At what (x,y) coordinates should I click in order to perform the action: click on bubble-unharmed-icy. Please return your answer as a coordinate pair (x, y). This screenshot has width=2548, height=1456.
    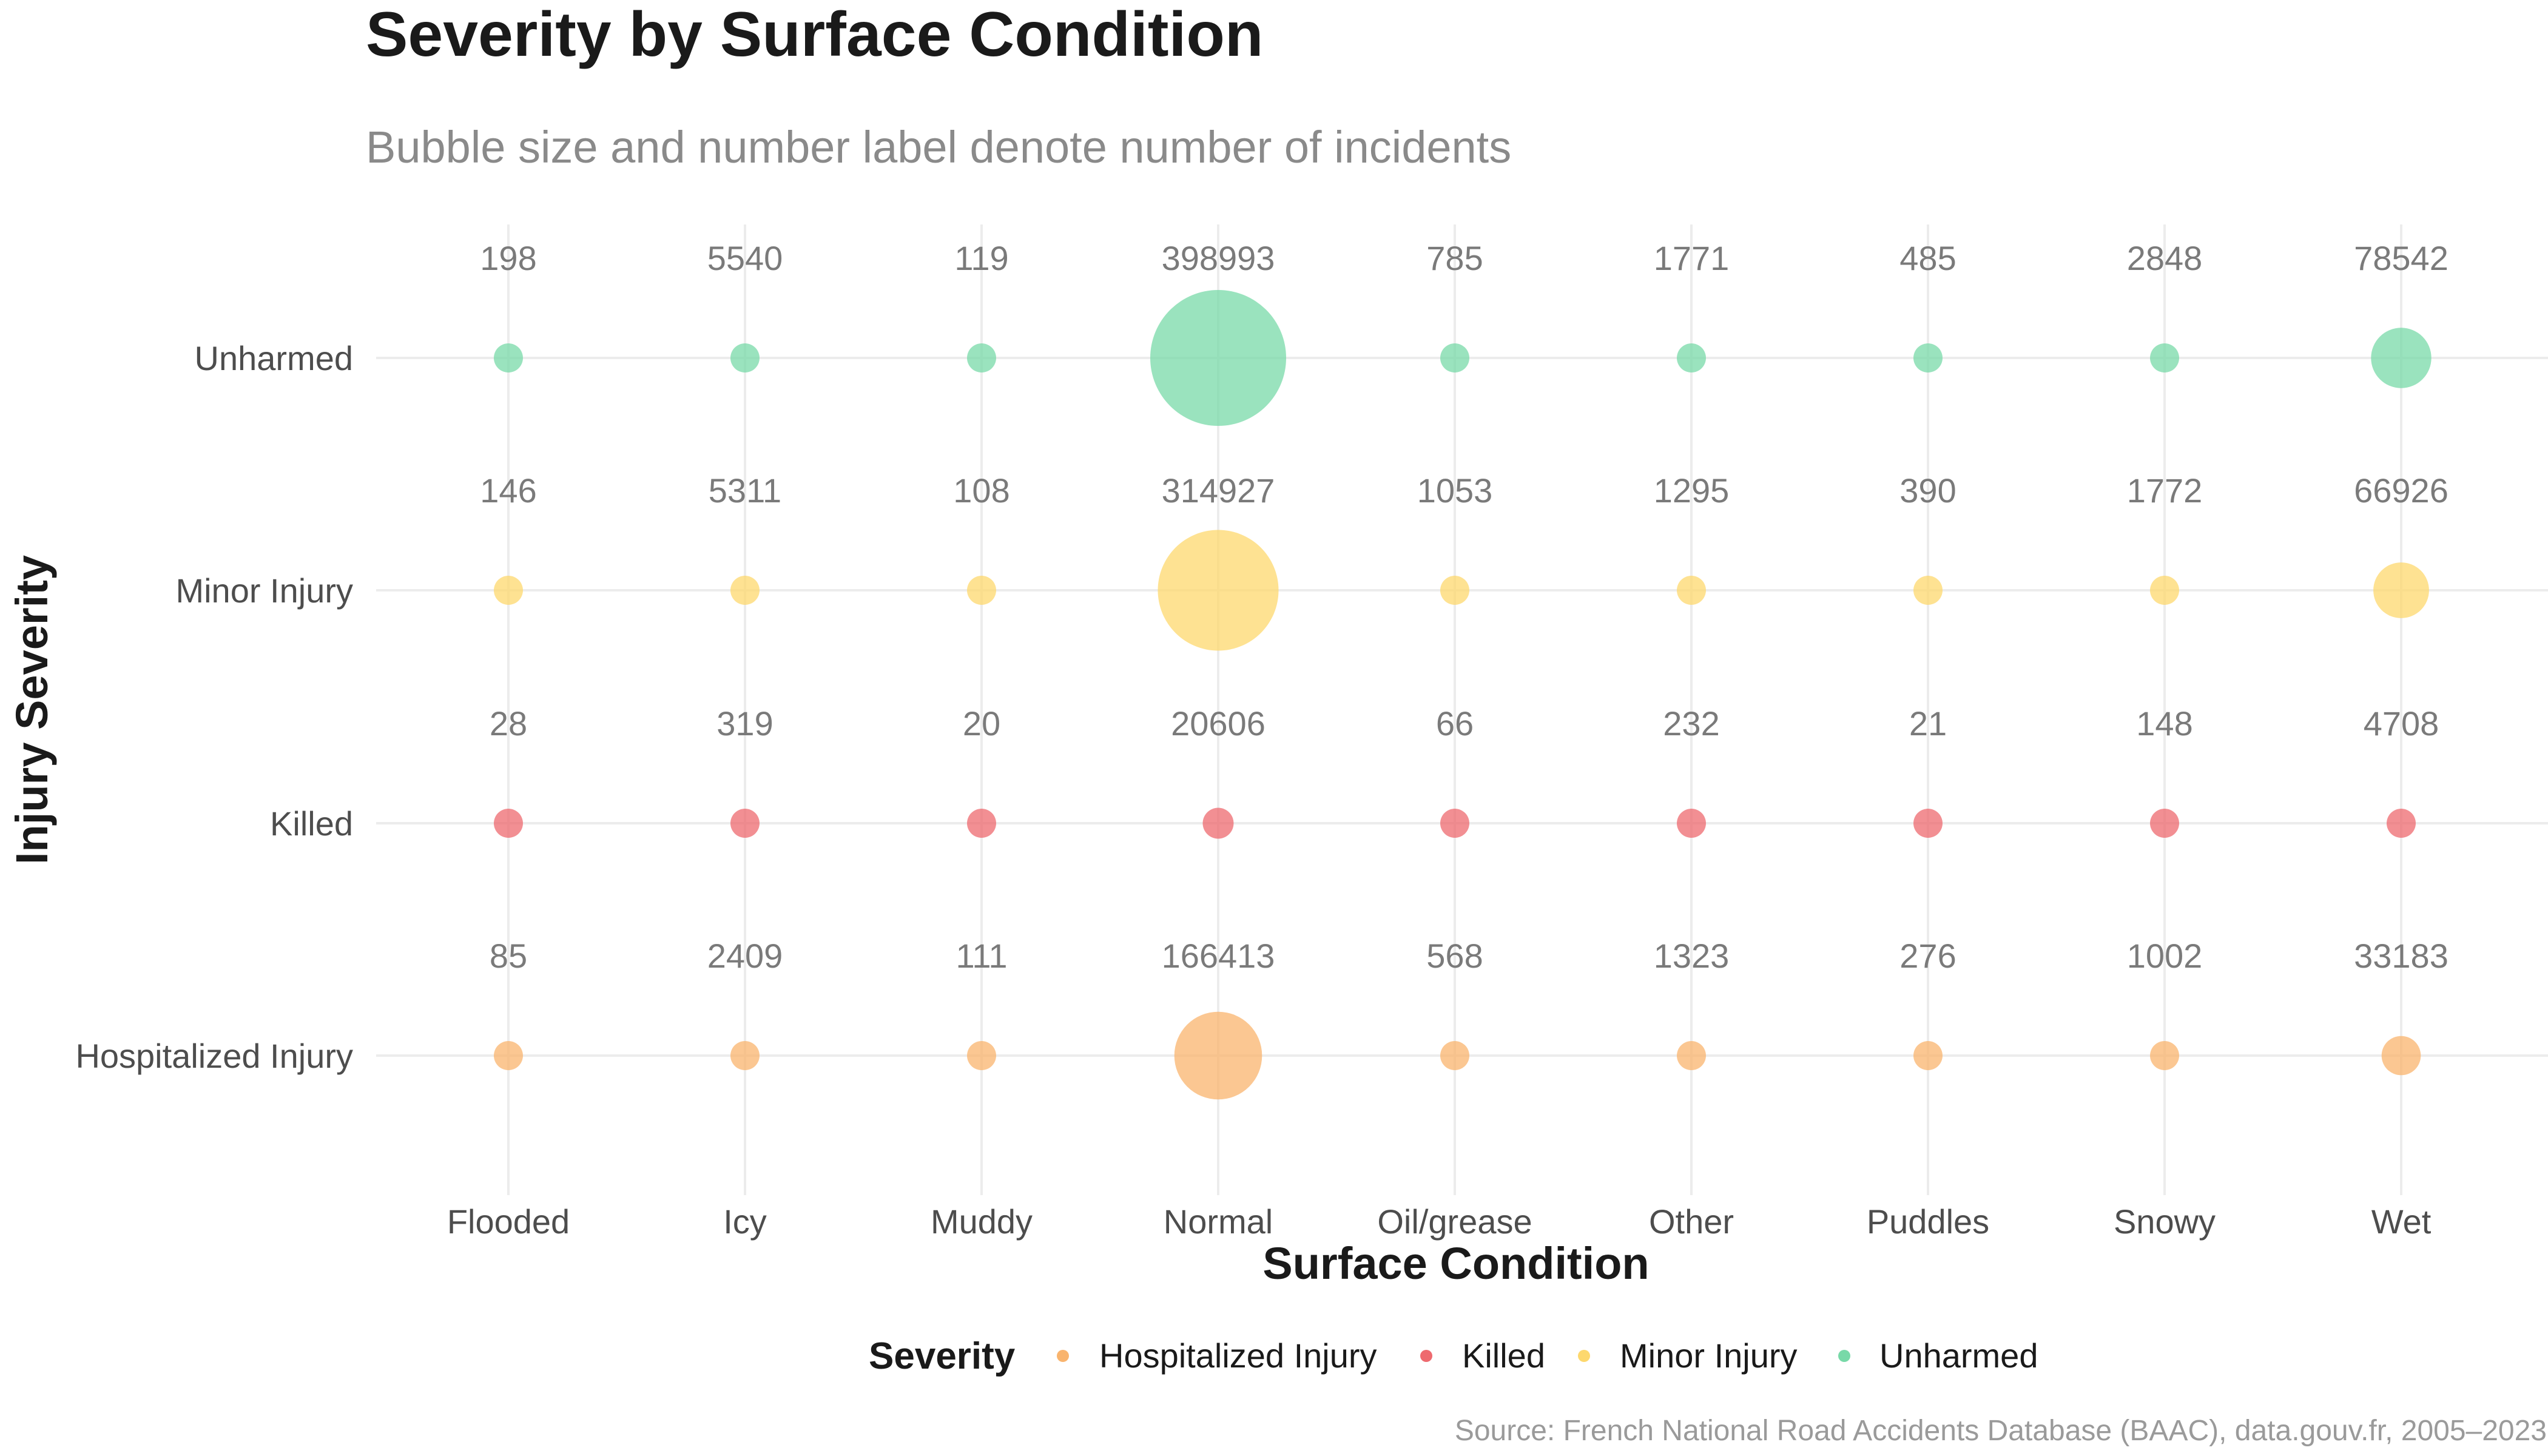
    Looking at the image, I should click on (745, 357).